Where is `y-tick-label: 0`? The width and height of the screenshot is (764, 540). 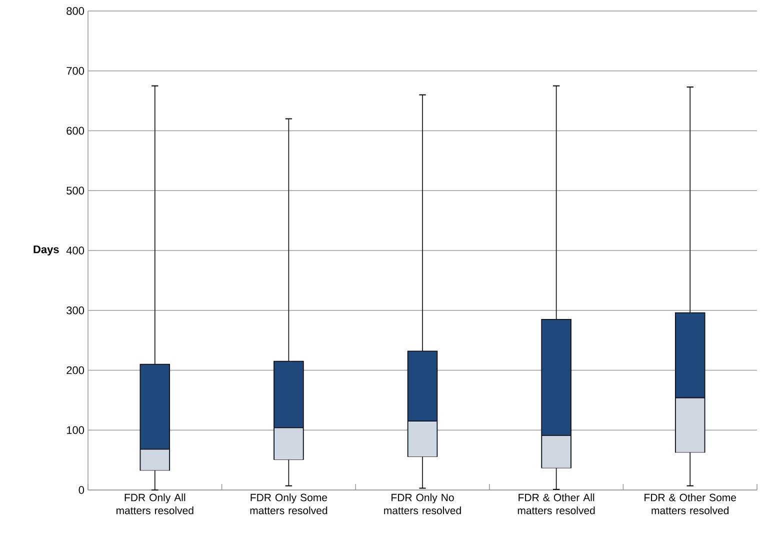
y-tick-label: 0 is located at coordinates (81, 490).